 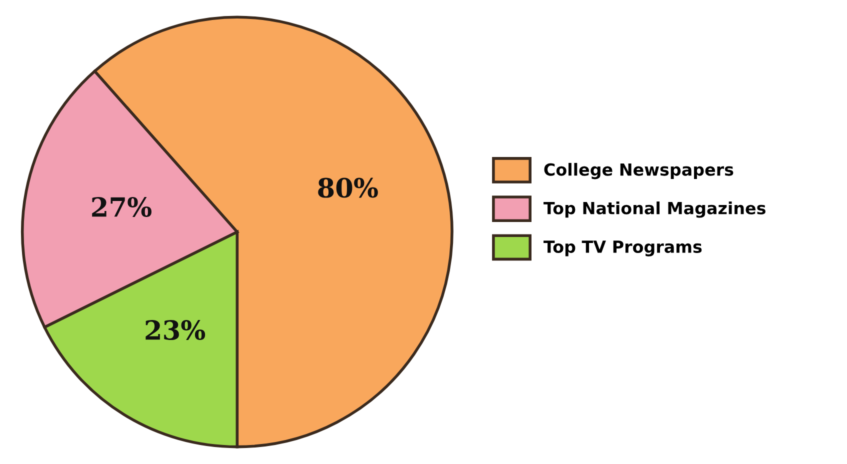 What do you see at coordinates (122, 206) in the screenshot?
I see `data-label: 27%` at bounding box center [122, 206].